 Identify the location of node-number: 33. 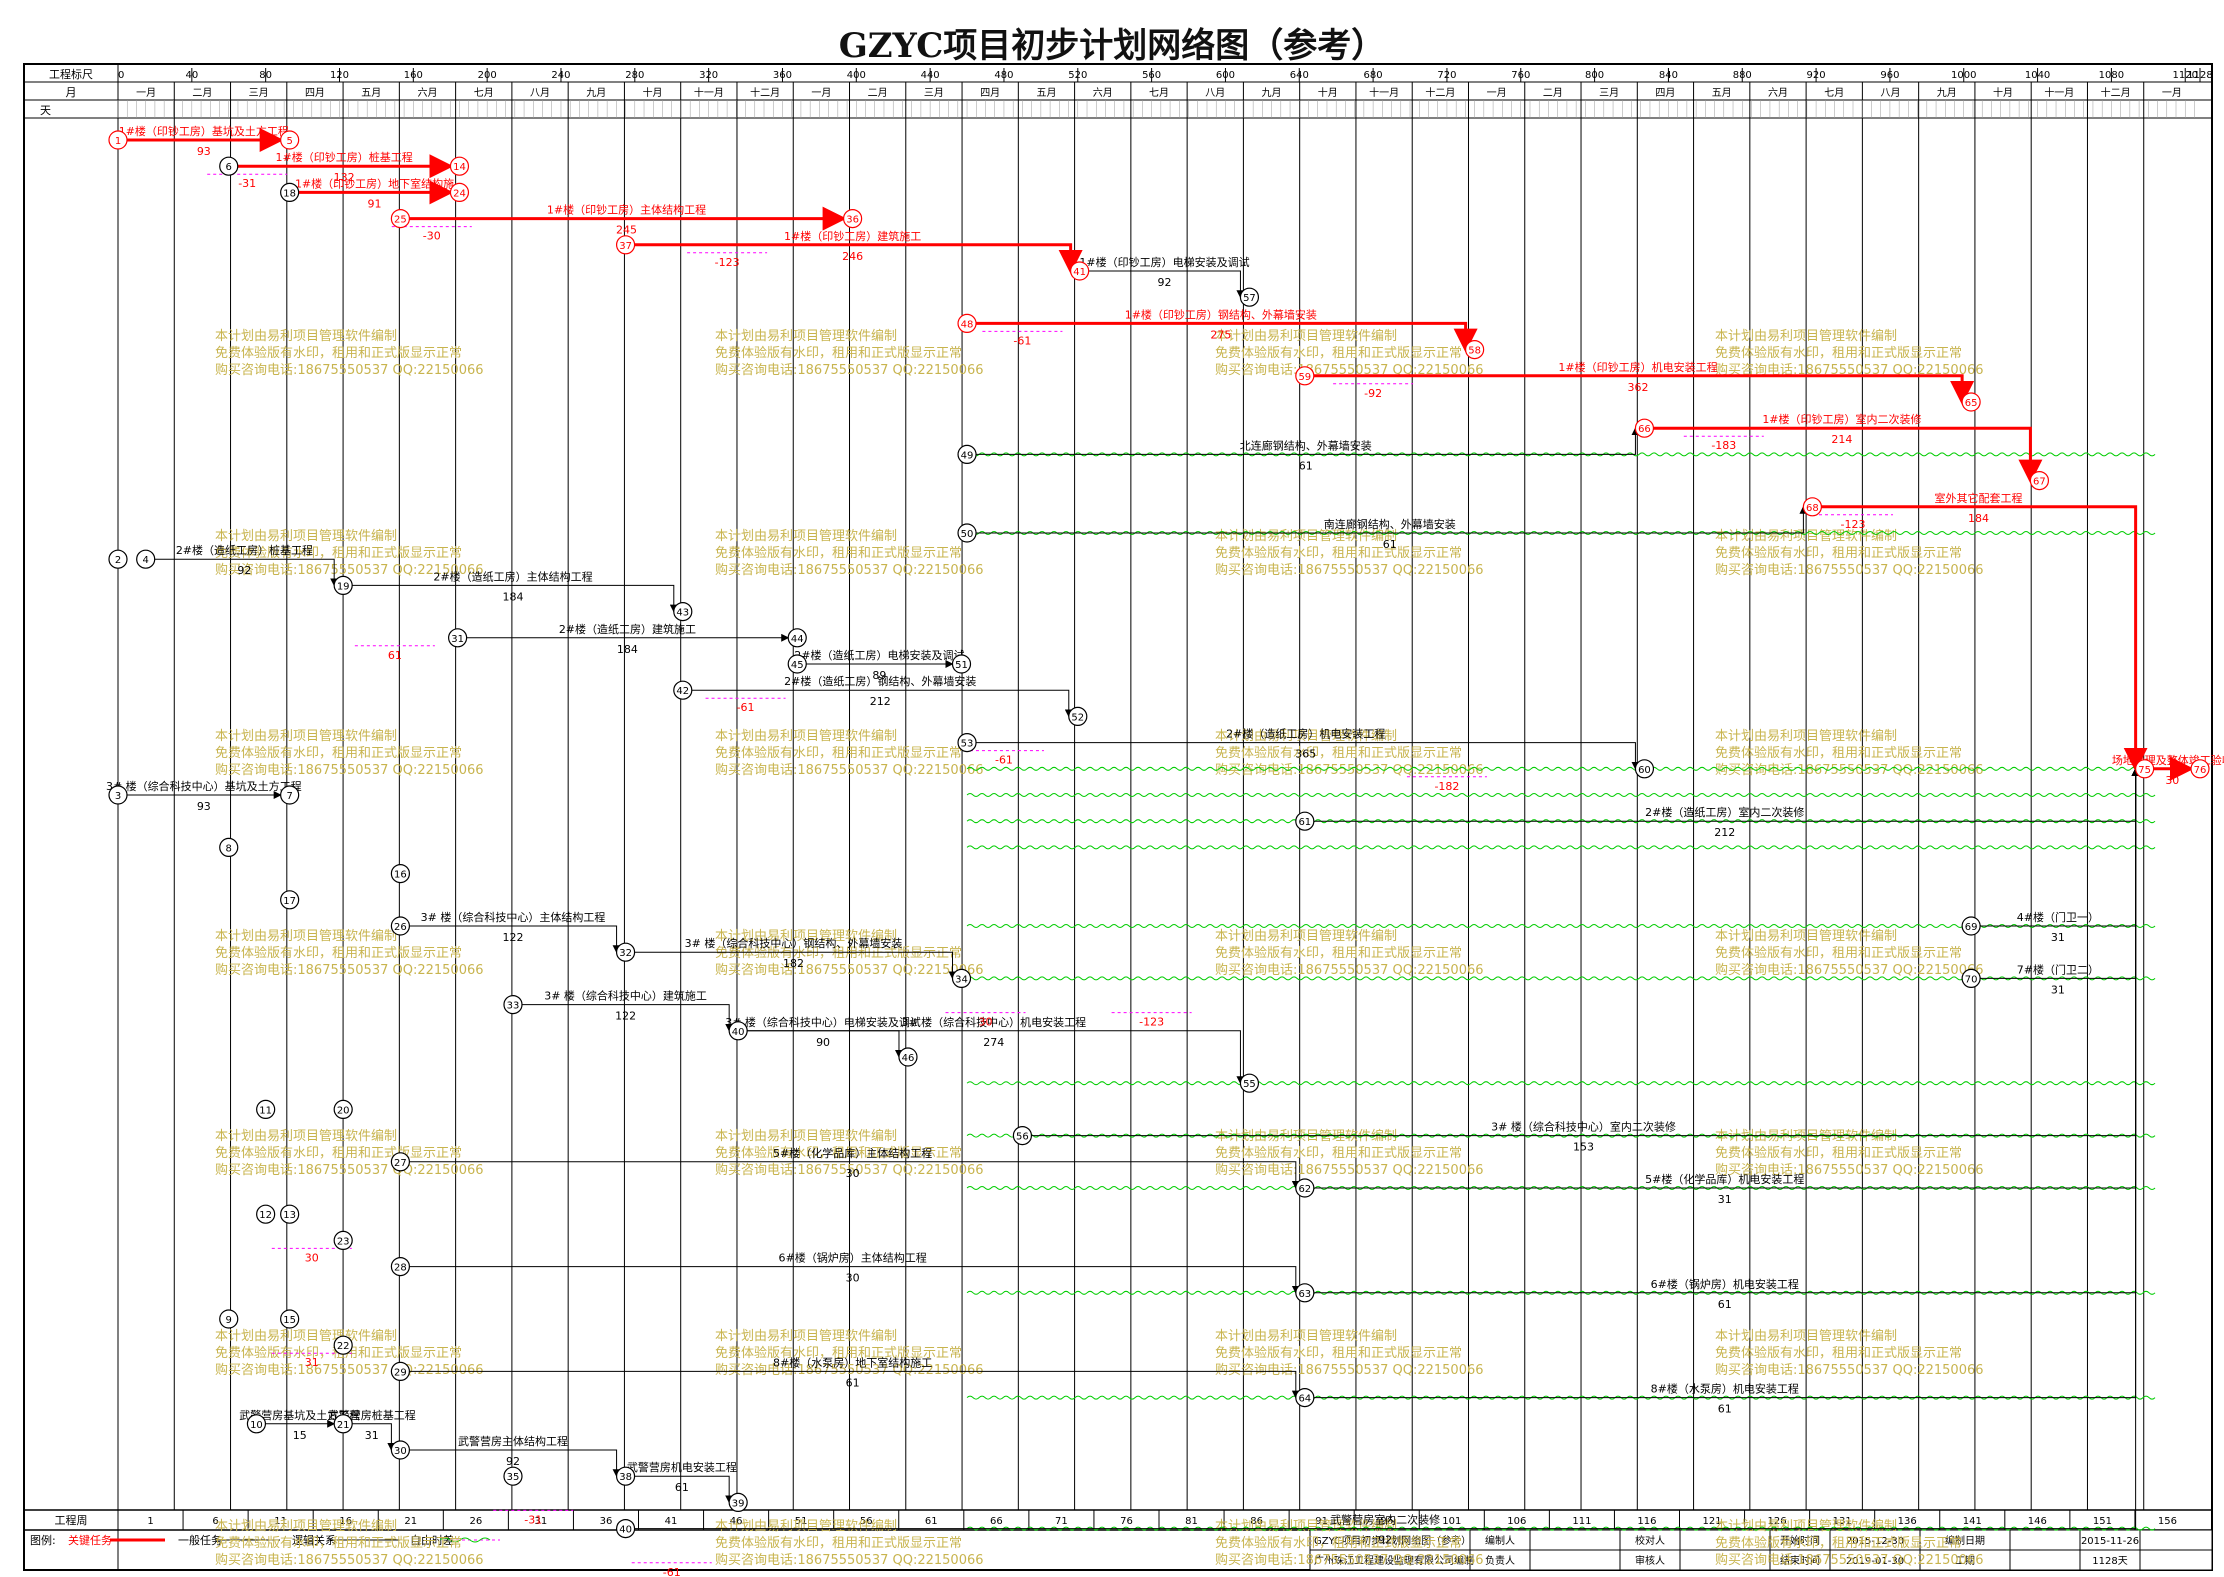
(513, 1006).